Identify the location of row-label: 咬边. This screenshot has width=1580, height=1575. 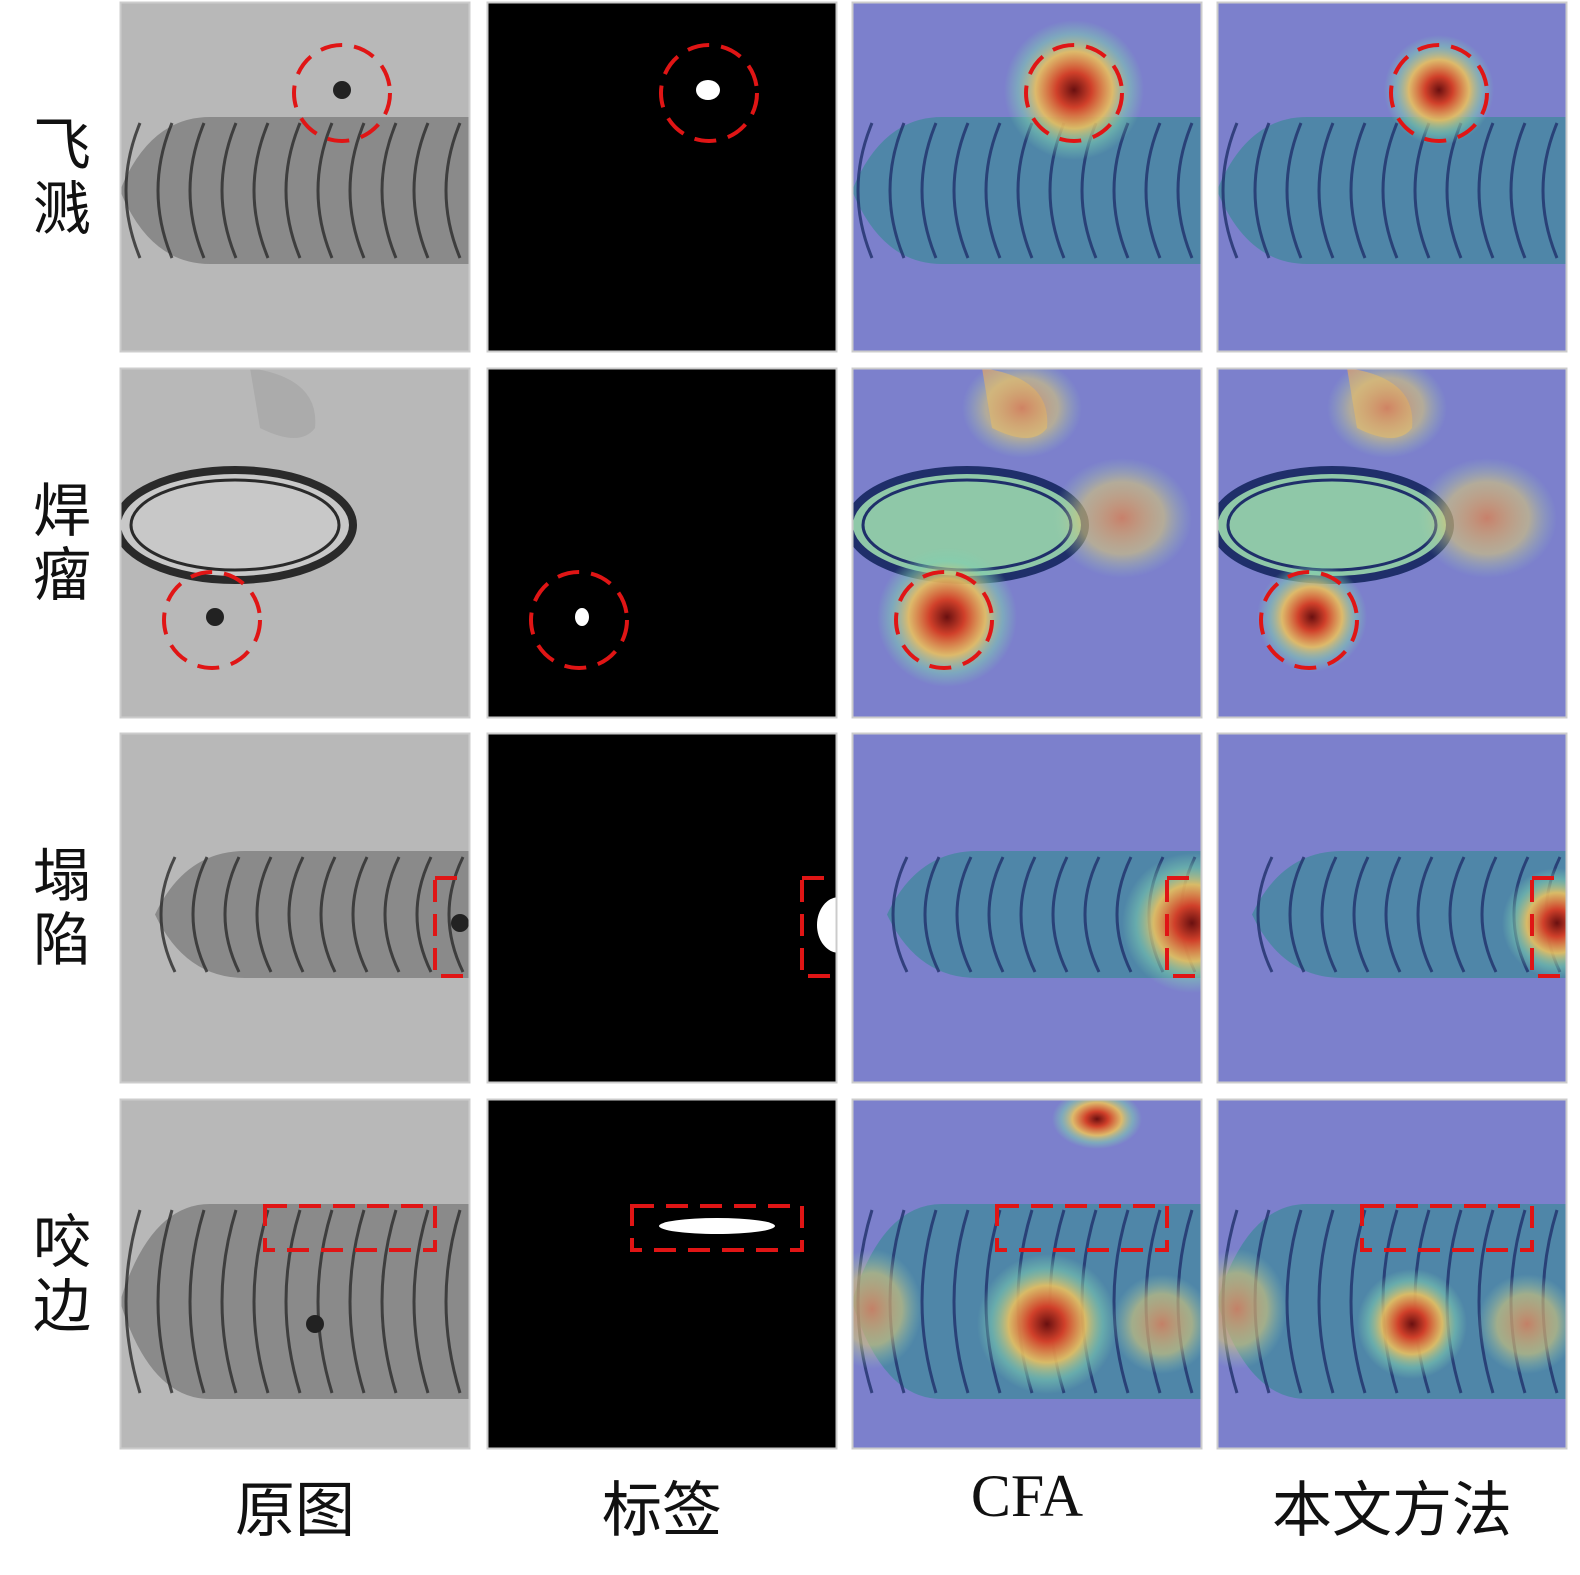
(61, 1274).